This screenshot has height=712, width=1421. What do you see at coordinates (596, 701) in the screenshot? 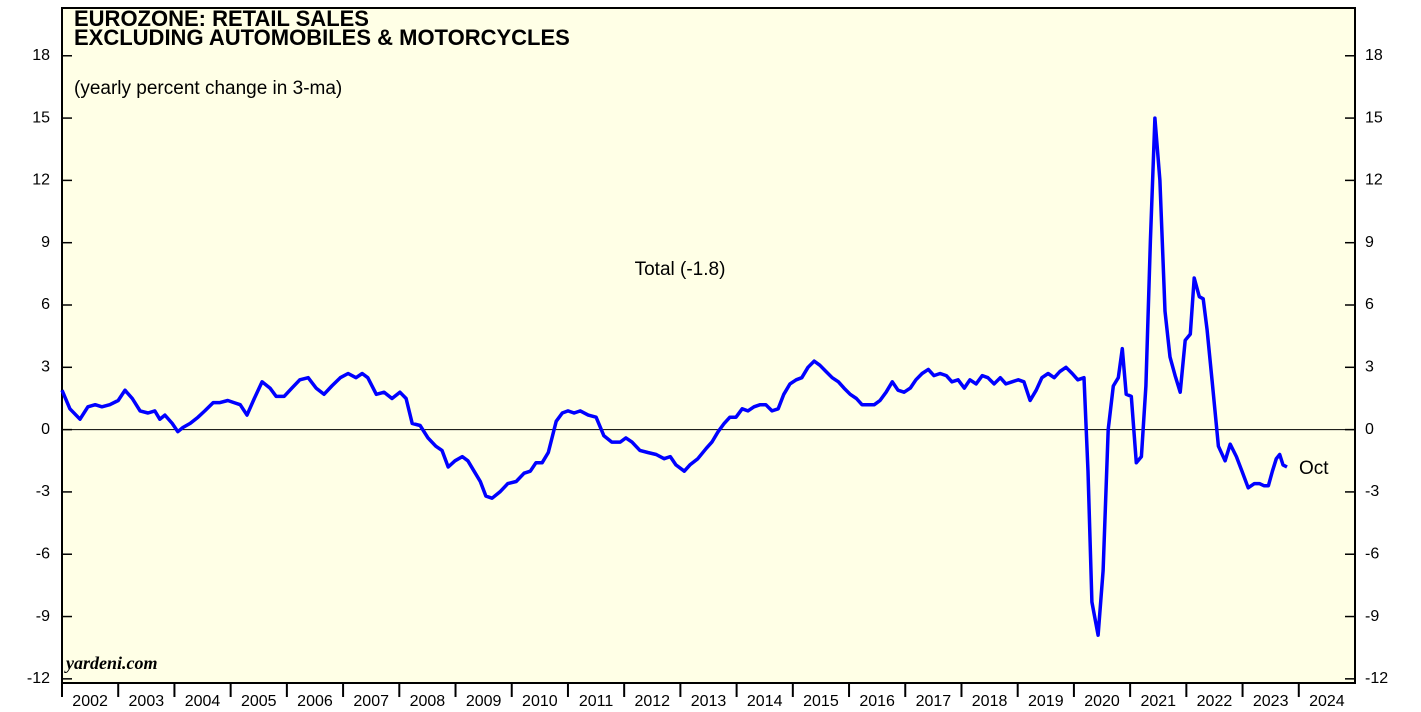
I see `x-tick-label: 2011` at bounding box center [596, 701].